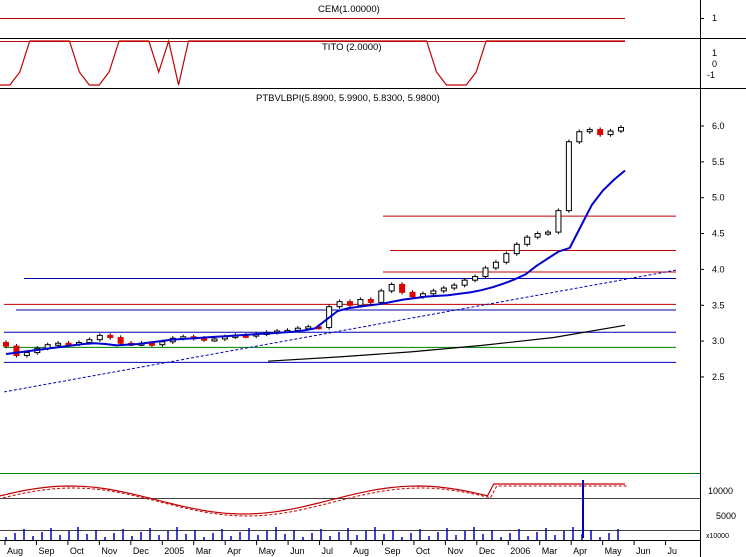 The image size is (746, 557). I want to click on oscillator-panel, so click(350, 505).